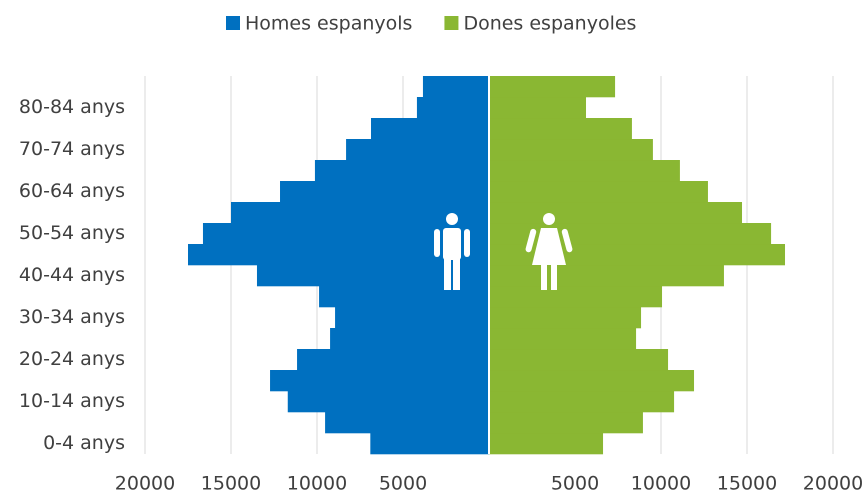  I want to click on male-icon, so click(452, 251).